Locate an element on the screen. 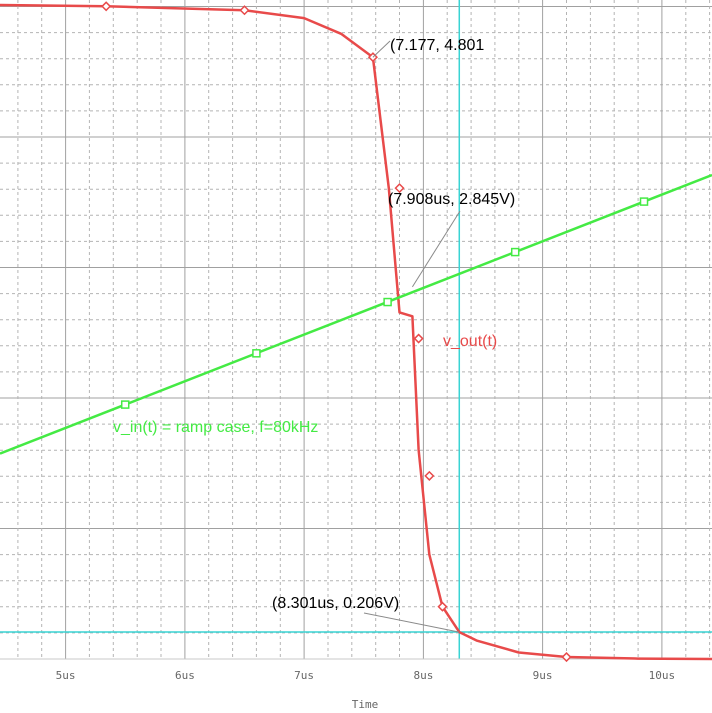 This screenshot has width=712, height=713. annotation-label: (8.301us, 0.206V) is located at coordinates (335, 603).